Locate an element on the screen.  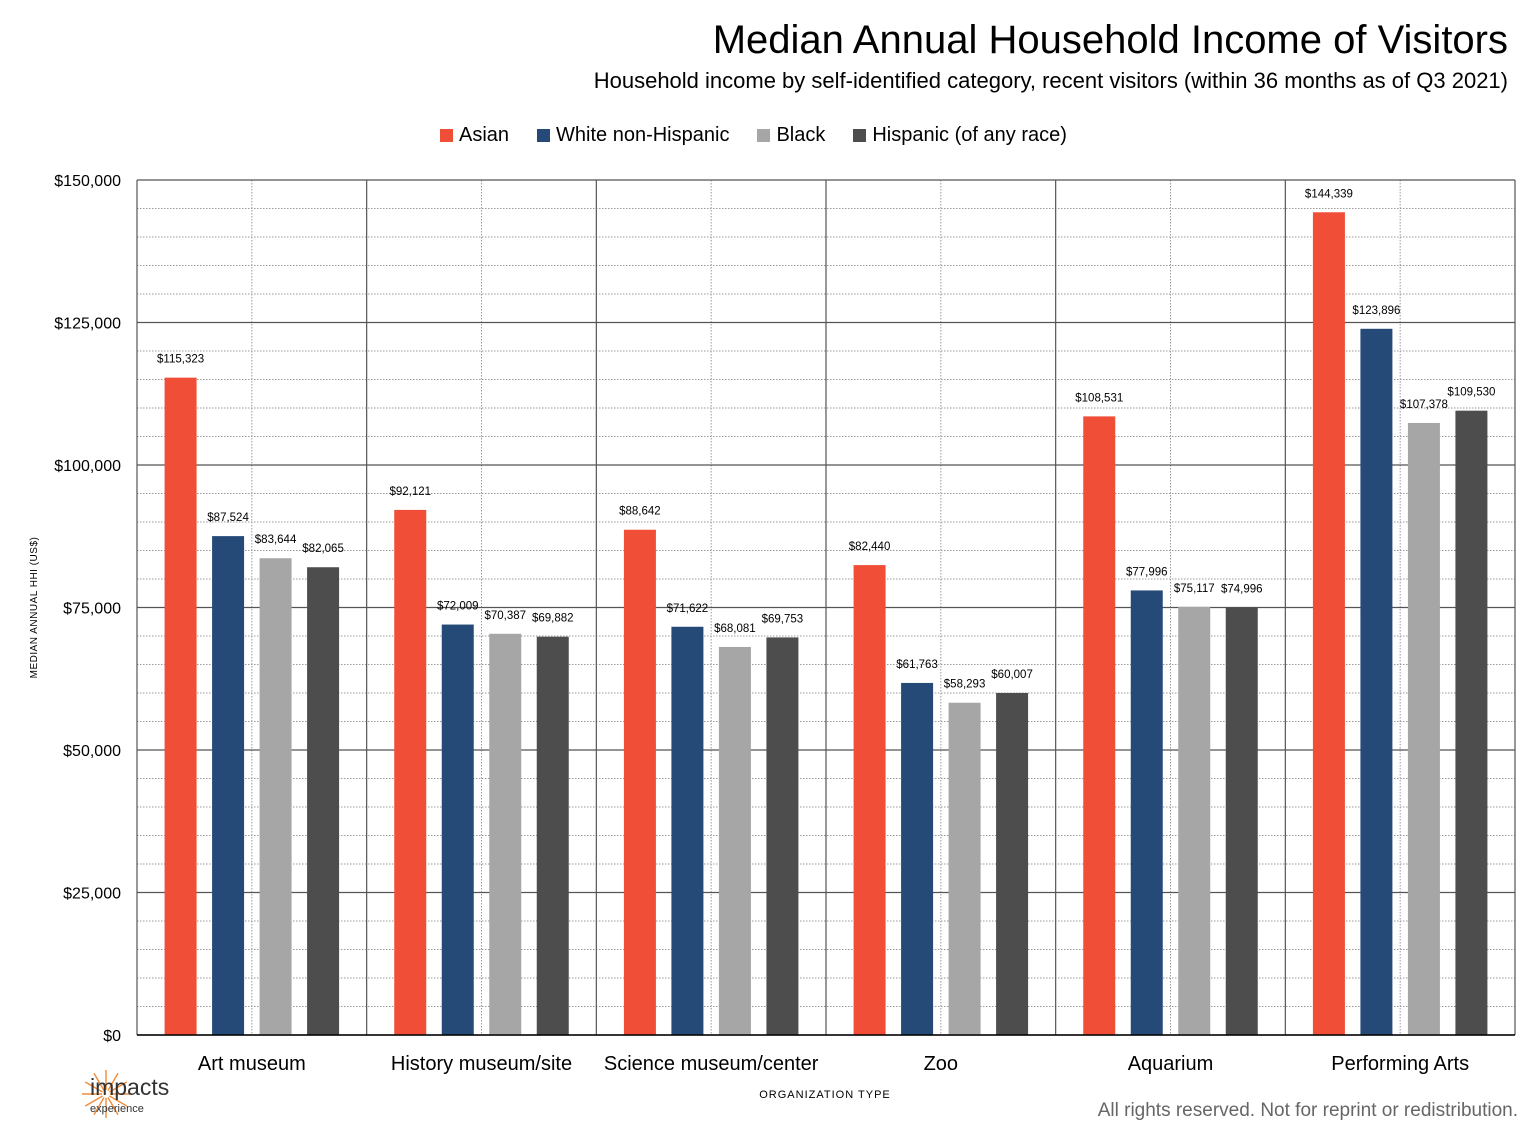
legend-label-hispanic: Hispanic (of any race) is located at coordinates (969, 135).